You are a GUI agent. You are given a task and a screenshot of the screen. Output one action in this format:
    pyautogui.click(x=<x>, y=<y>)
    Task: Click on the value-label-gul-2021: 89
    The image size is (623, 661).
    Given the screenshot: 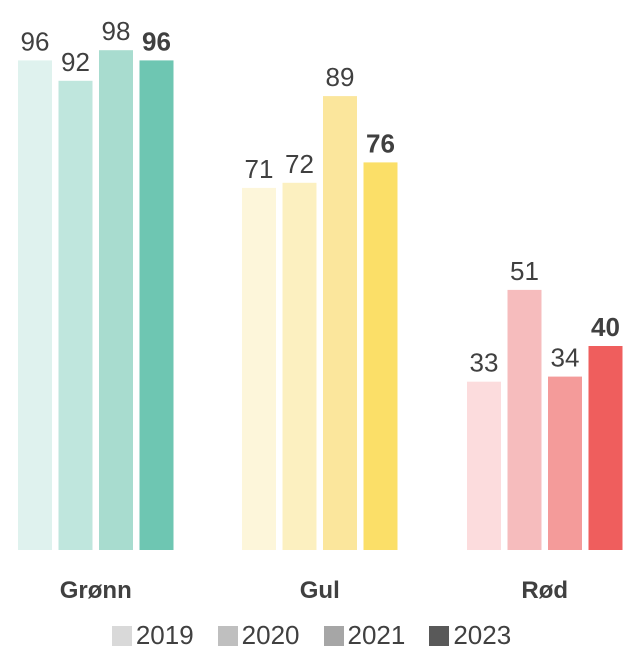 What is the action you would take?
    pyautogui.click(x=340, y=77)
    